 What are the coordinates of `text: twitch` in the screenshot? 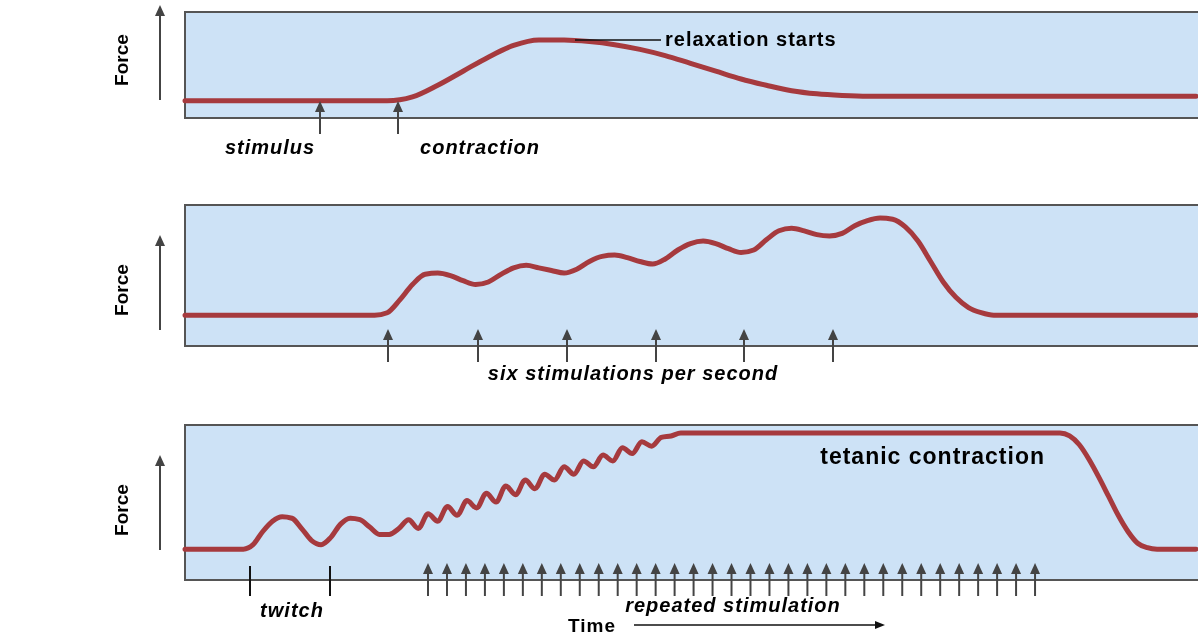 It's located at (292, 610).